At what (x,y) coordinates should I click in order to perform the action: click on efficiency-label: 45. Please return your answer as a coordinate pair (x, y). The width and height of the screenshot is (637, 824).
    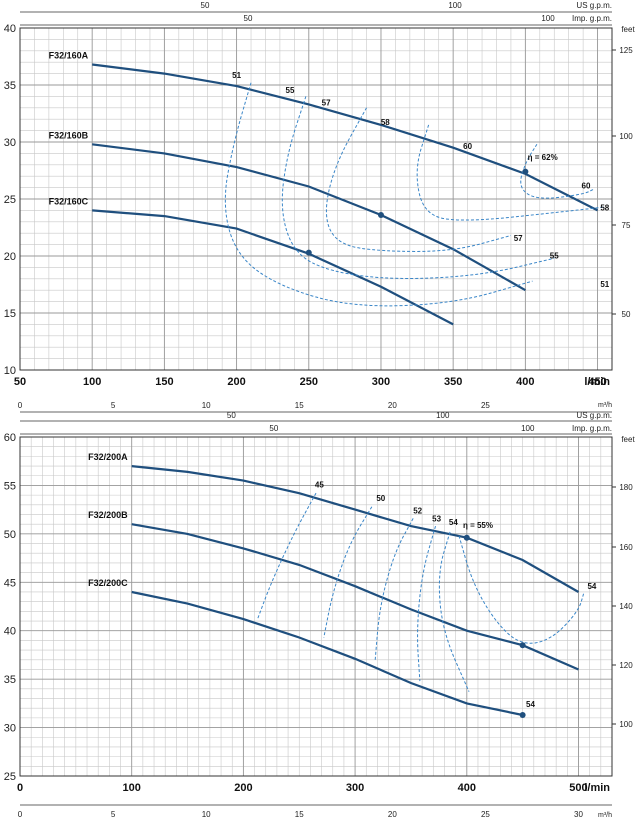
    Looking at the image, I should click on (319, 484).